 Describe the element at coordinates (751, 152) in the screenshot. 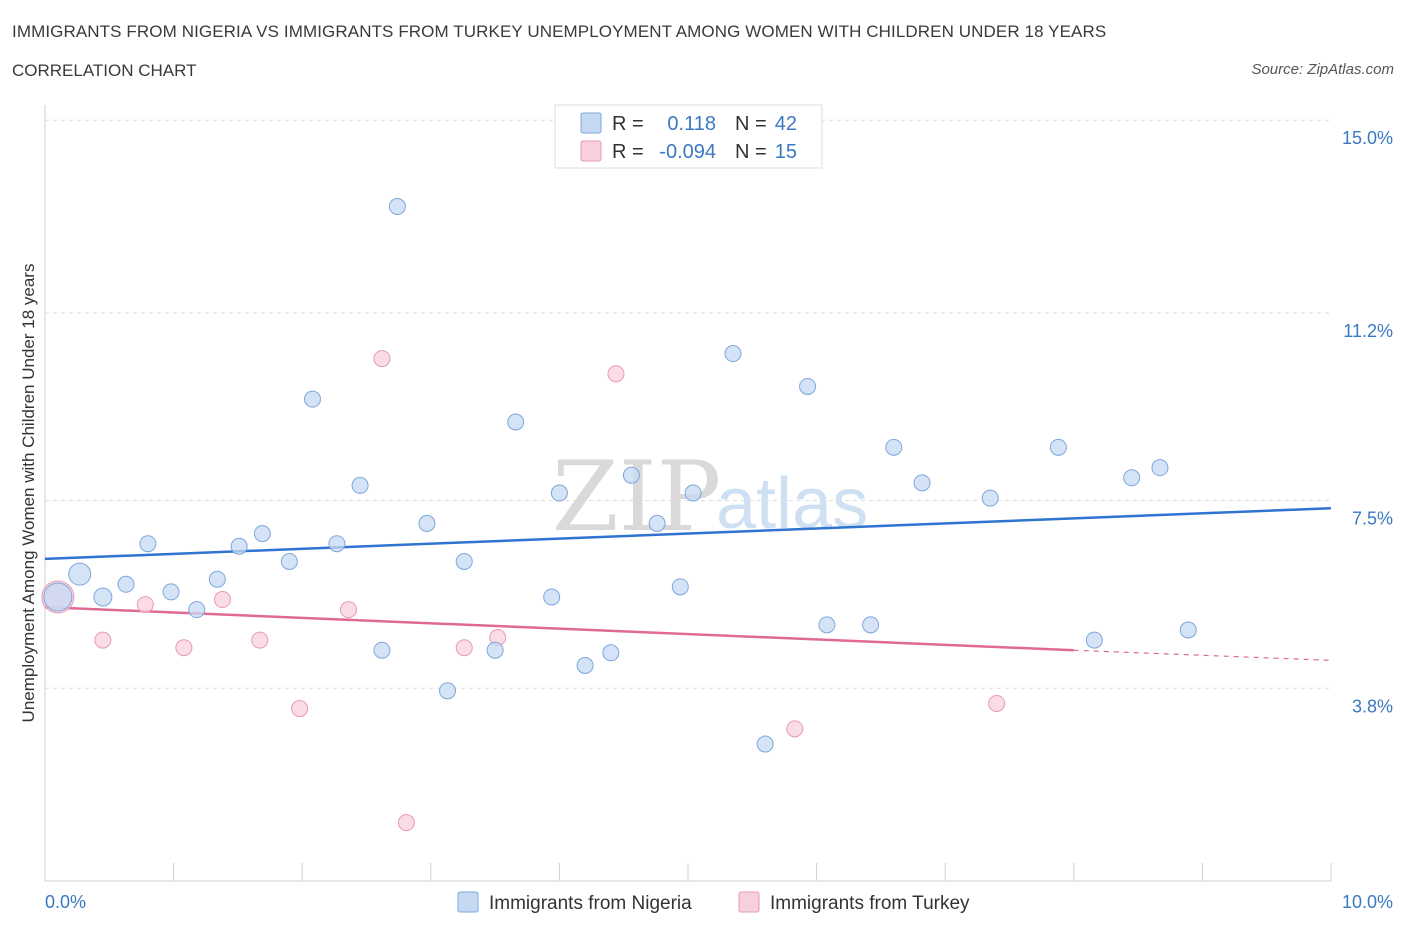

I see `legend-n-label-turkey: N =` at that location.